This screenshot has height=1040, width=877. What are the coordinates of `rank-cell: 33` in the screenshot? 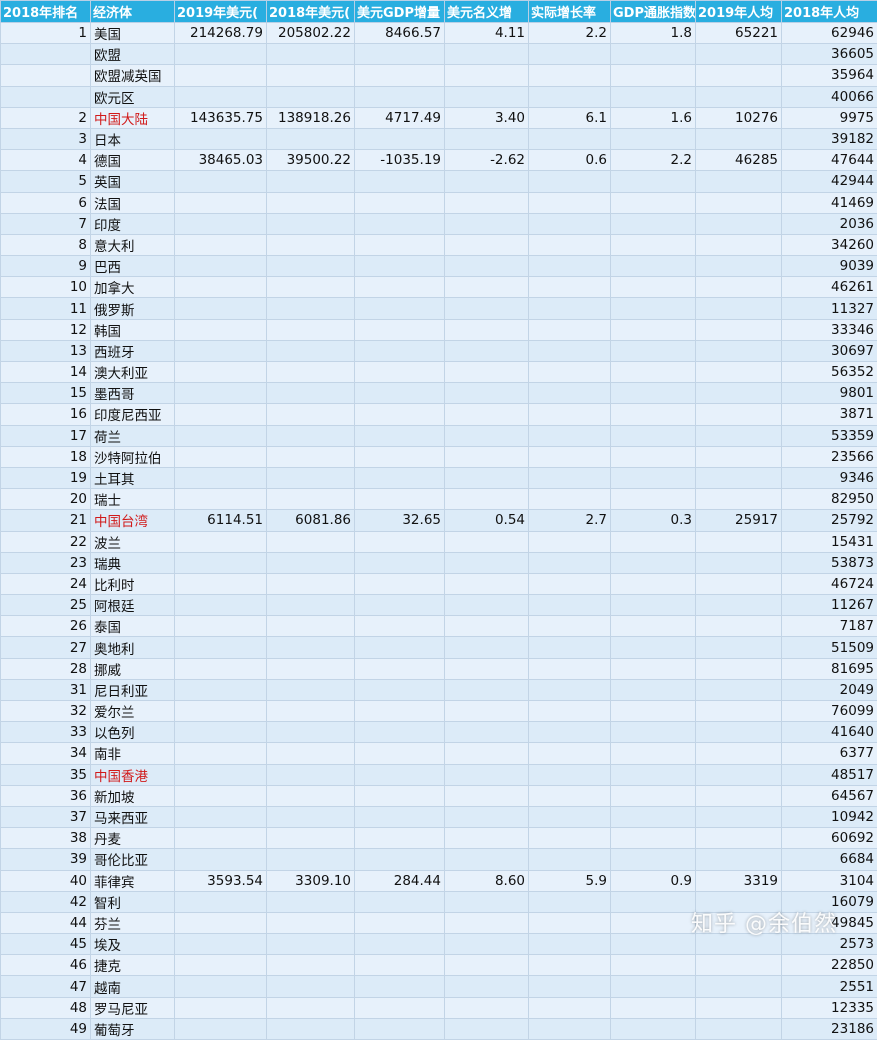 It's located at (46, 732).